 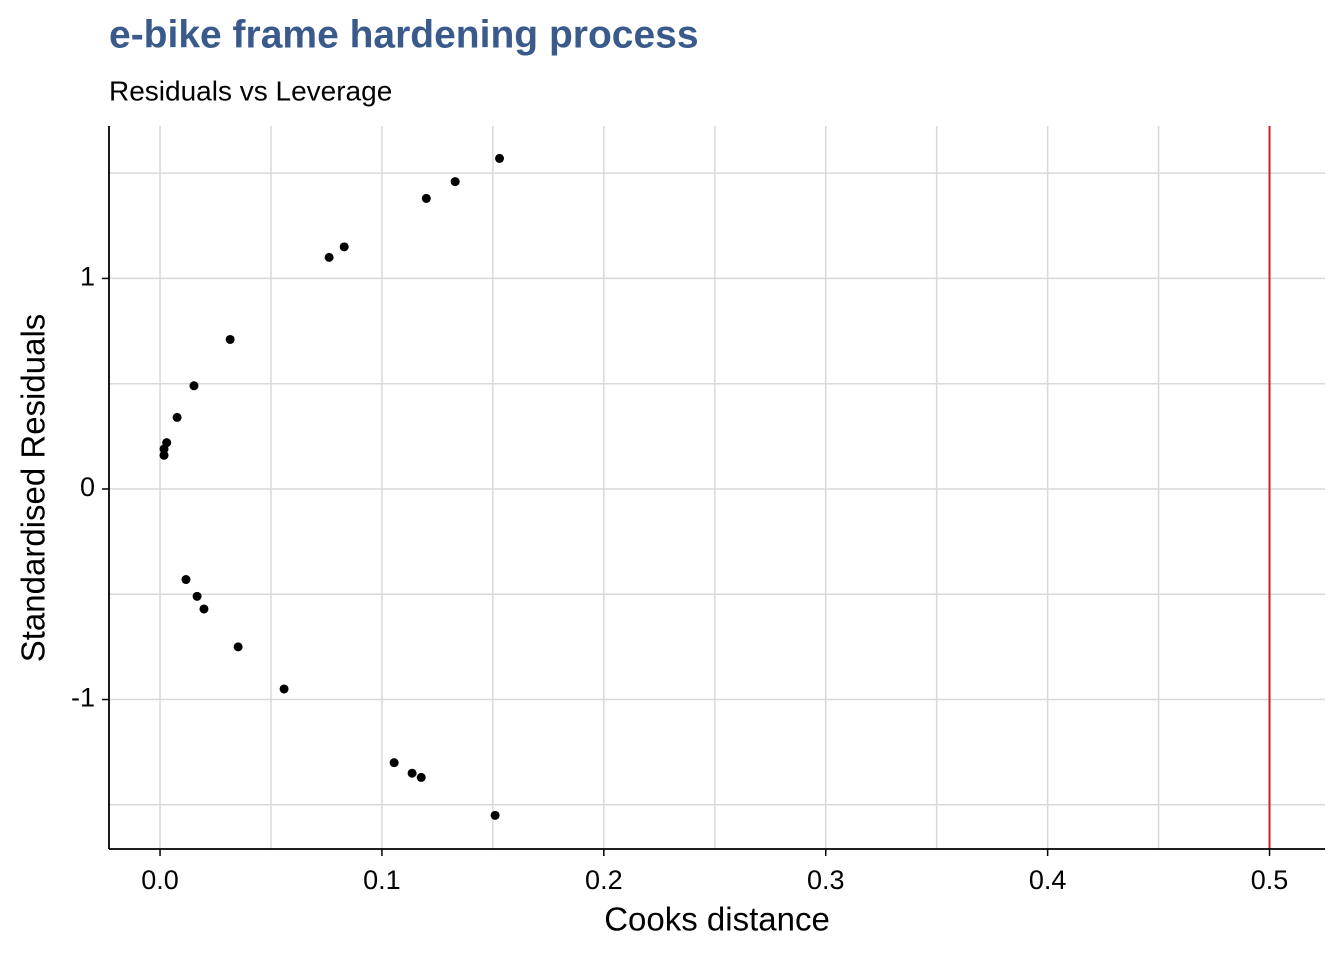 I want to click on y-tick-label: 1, so click(x=87, y=277).